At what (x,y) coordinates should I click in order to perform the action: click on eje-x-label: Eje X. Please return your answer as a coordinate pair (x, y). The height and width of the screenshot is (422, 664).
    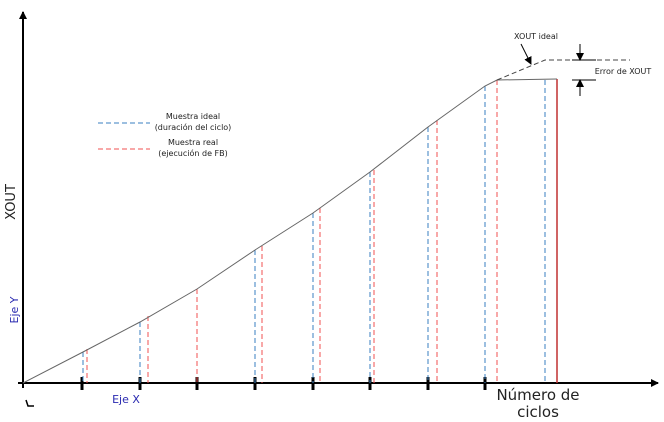
    Looking at the image, I should click on (126, 399).